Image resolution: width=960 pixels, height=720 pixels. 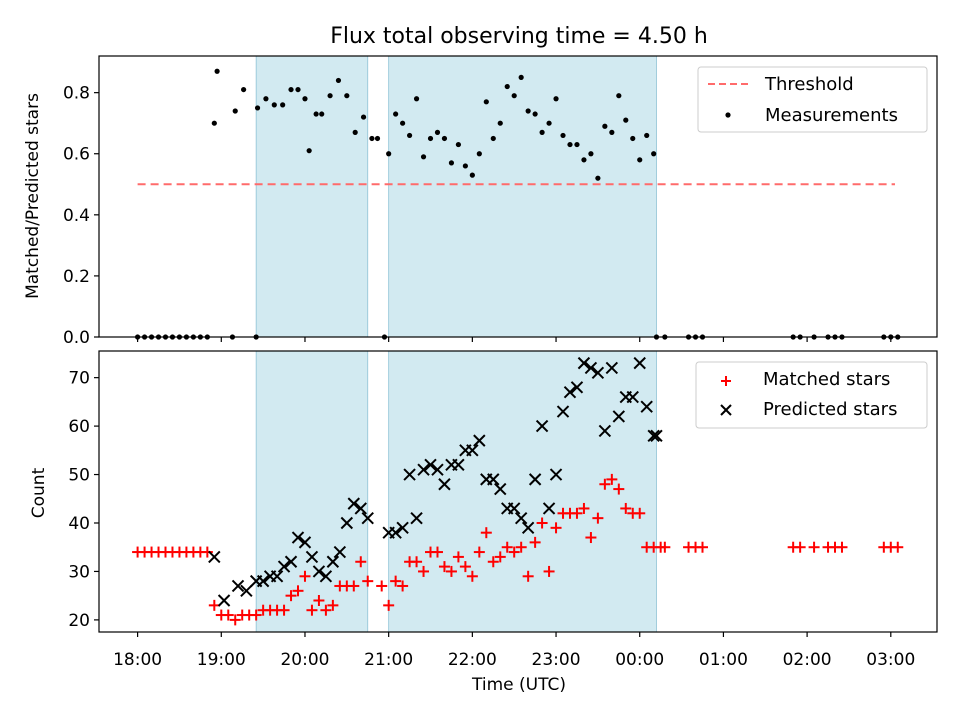 What do you see at coordinates (826, 379) in the screenshot?
I see `legend-matched-label: Matched stars` at bounding box center [826, 379].